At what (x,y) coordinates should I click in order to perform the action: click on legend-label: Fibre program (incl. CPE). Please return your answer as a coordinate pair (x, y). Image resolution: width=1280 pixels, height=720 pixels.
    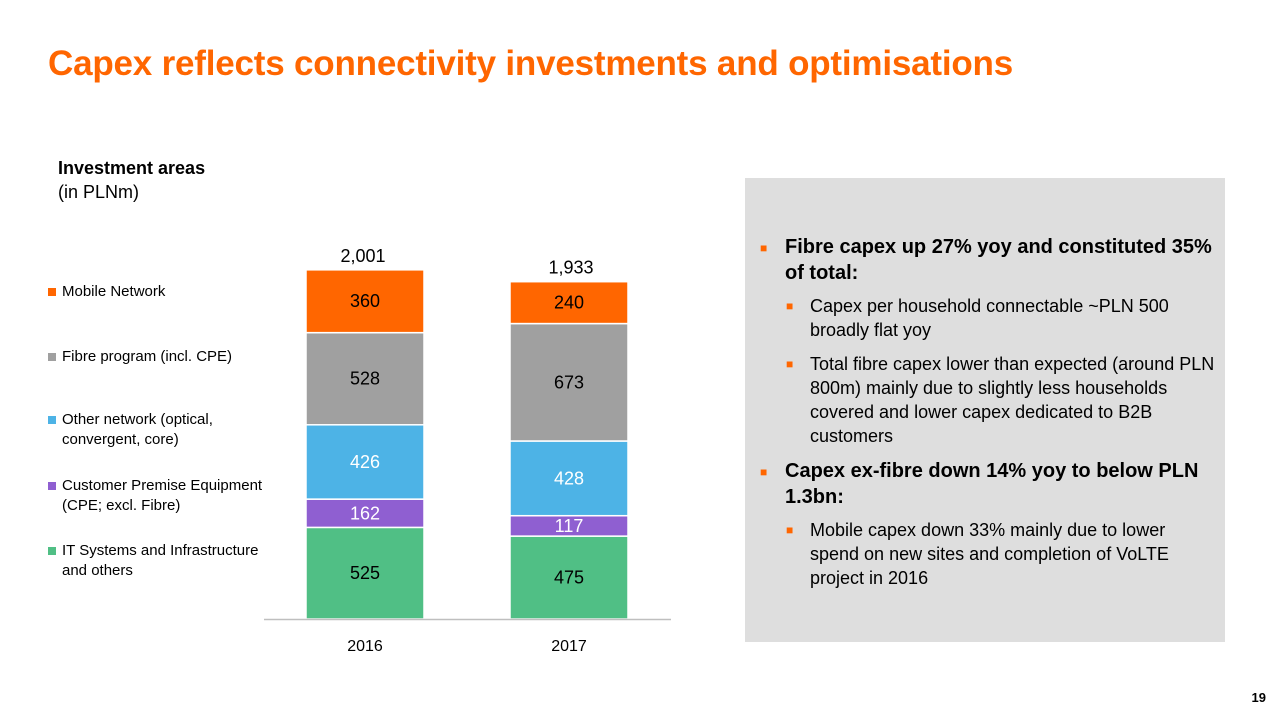
    Looking at the image, I should click on (147, 356).